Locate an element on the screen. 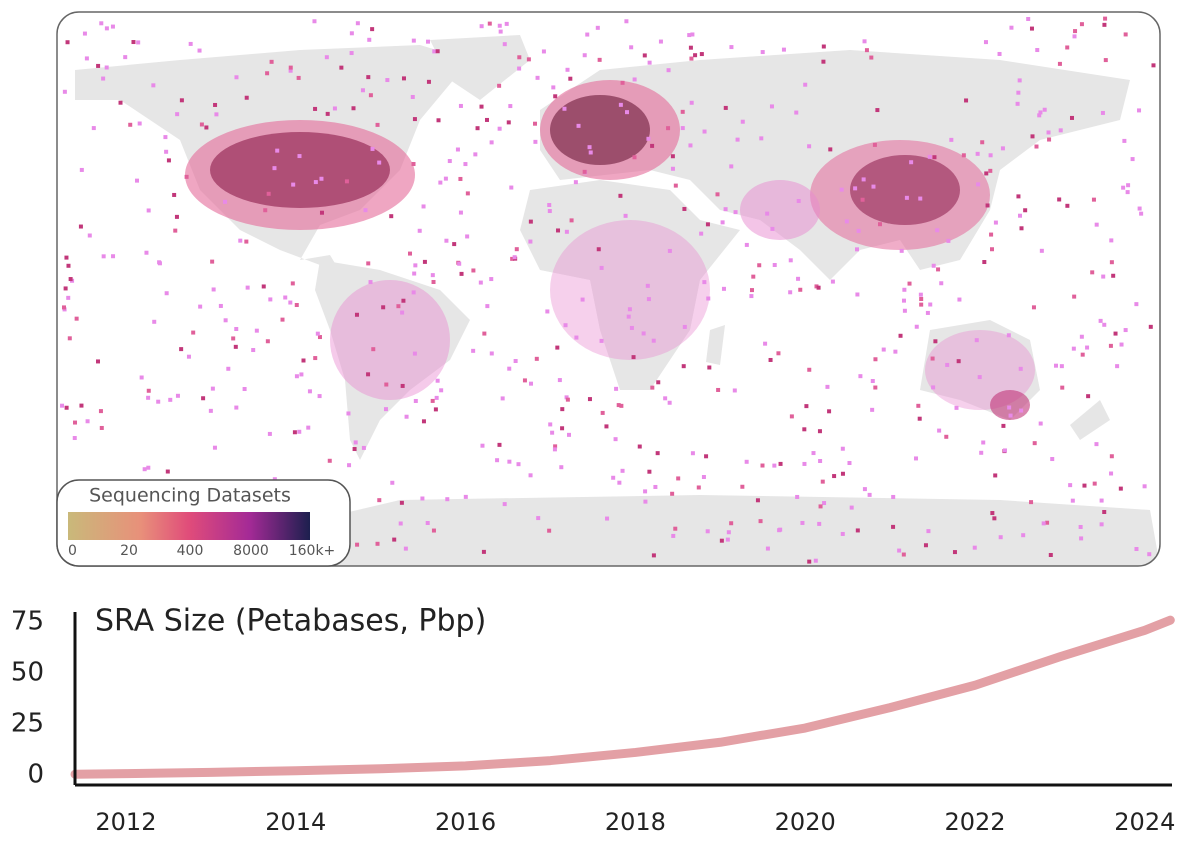  y-tick-label: 50 is located at coordinates (27, 673).